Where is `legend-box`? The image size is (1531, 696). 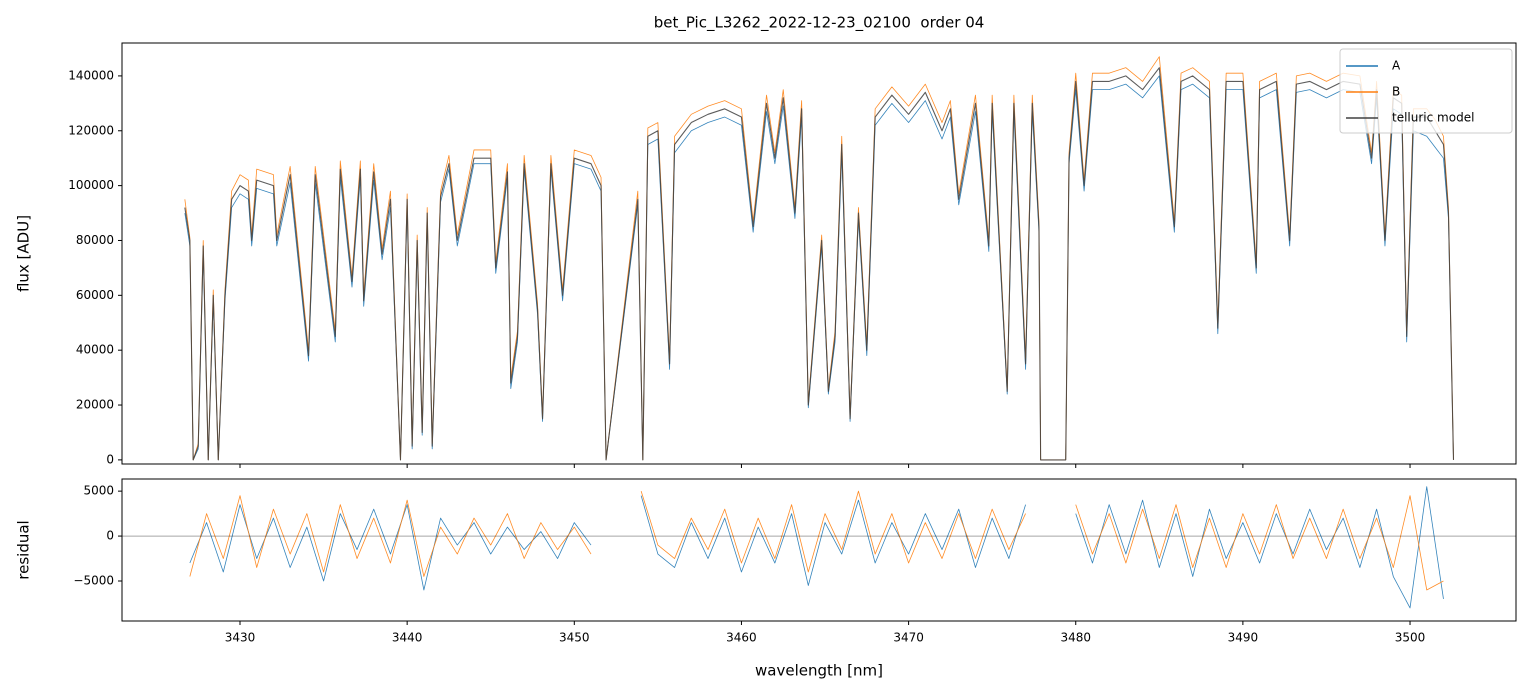
legend-box is located at coordinates (1426, 91).